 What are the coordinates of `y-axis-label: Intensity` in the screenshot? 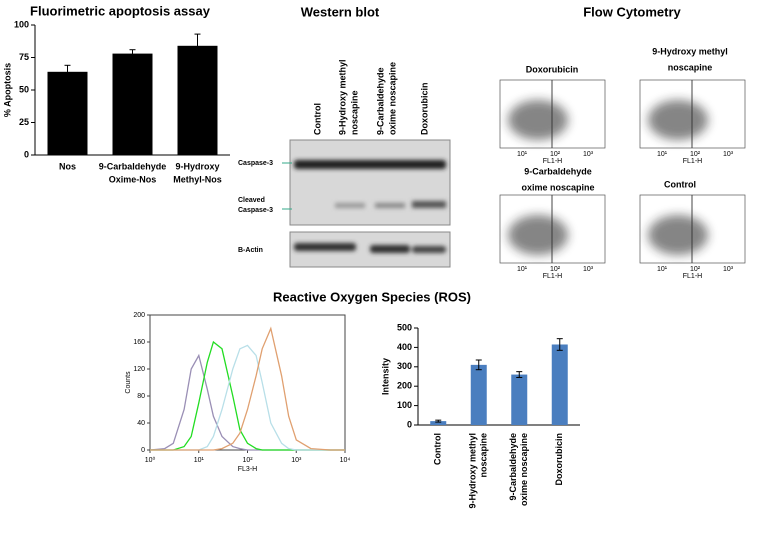 It's located at (385, 376).